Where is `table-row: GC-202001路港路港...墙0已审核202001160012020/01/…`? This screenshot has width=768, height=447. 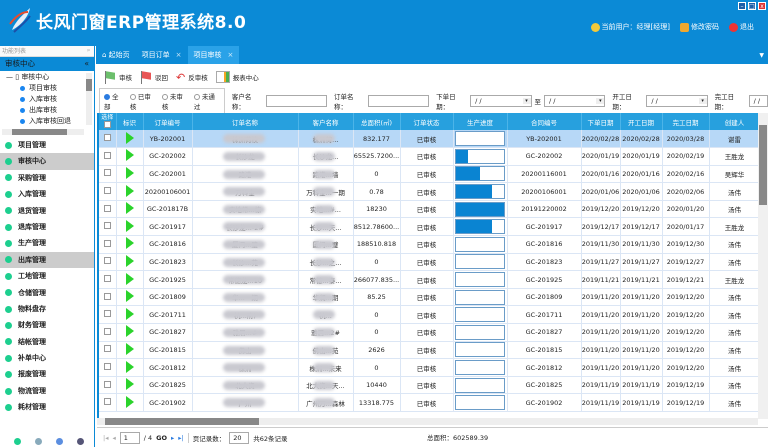 table-row: GC-202001路港路港...墙0已审核202001160012020/01/… is located at coordinates (430, 174).